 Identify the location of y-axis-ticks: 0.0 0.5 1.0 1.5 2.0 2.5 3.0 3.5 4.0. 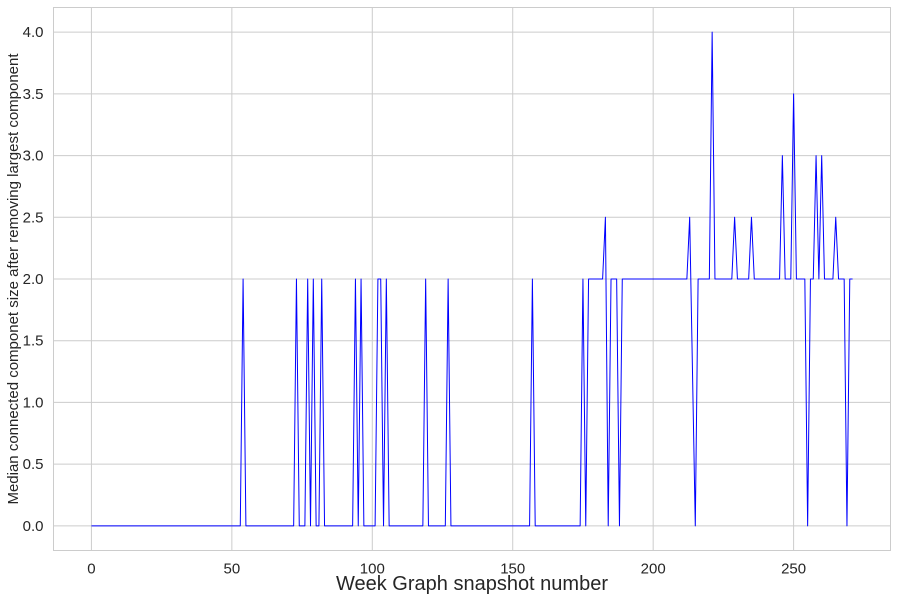
(33, 279).